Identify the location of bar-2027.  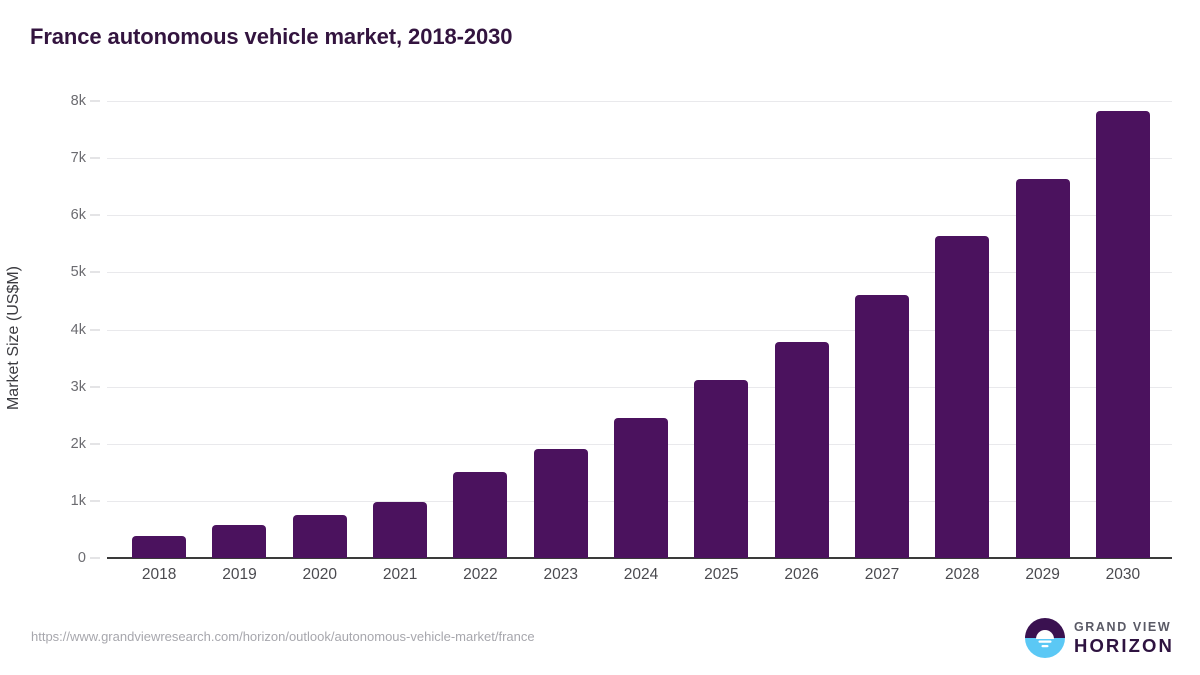
(881, 426).